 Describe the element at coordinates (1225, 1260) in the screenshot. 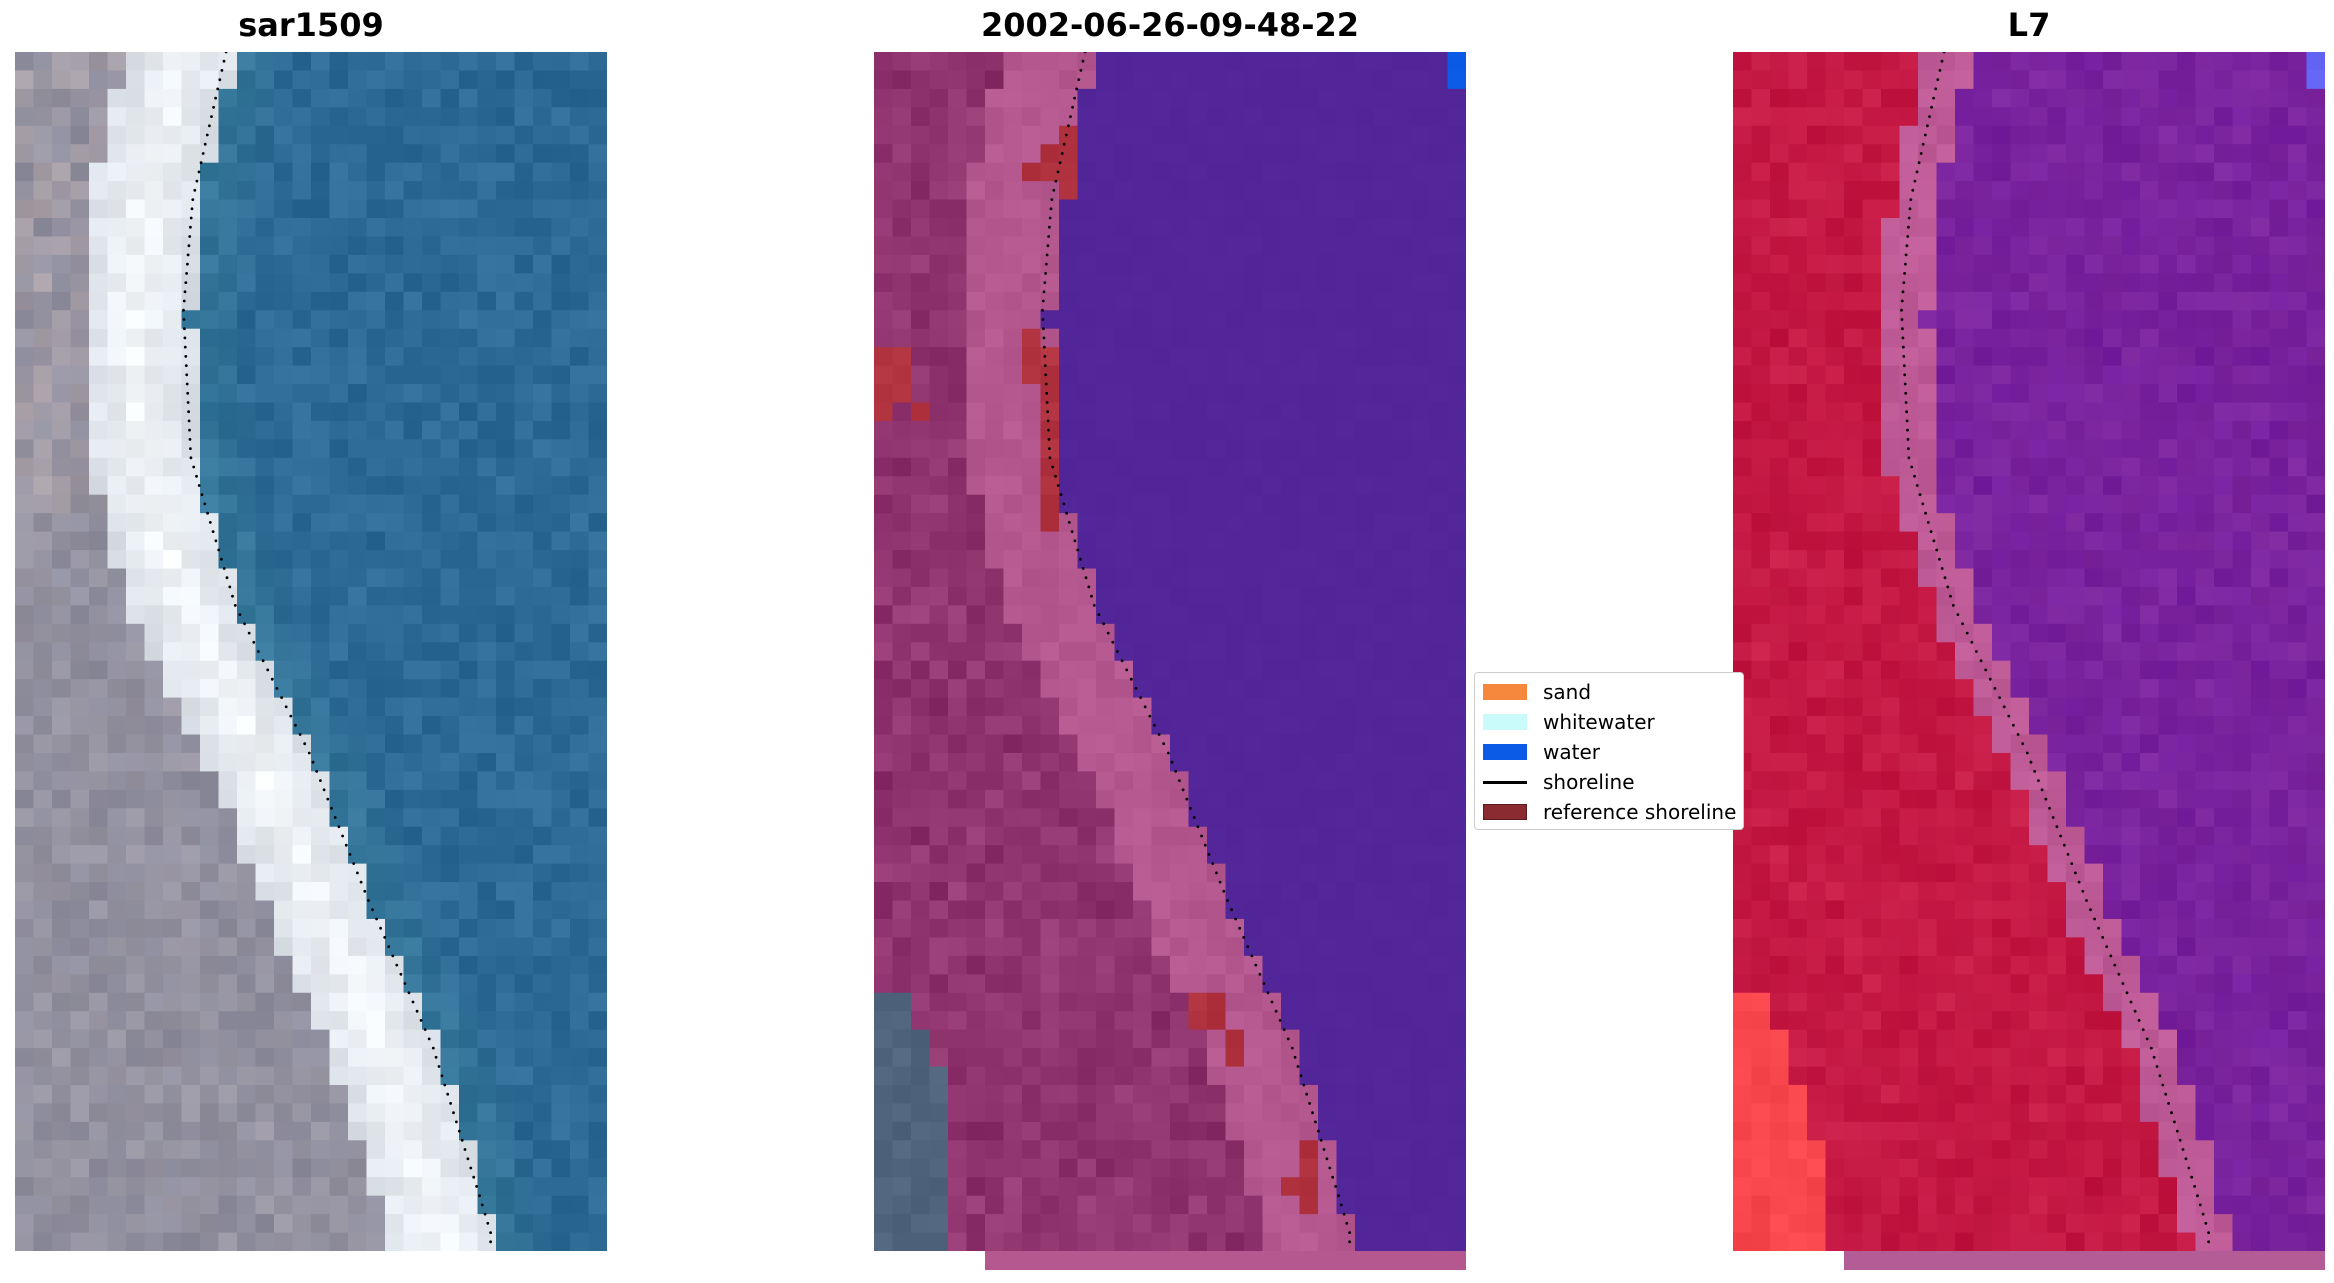

I see `classified-bottom-strip` at that location.